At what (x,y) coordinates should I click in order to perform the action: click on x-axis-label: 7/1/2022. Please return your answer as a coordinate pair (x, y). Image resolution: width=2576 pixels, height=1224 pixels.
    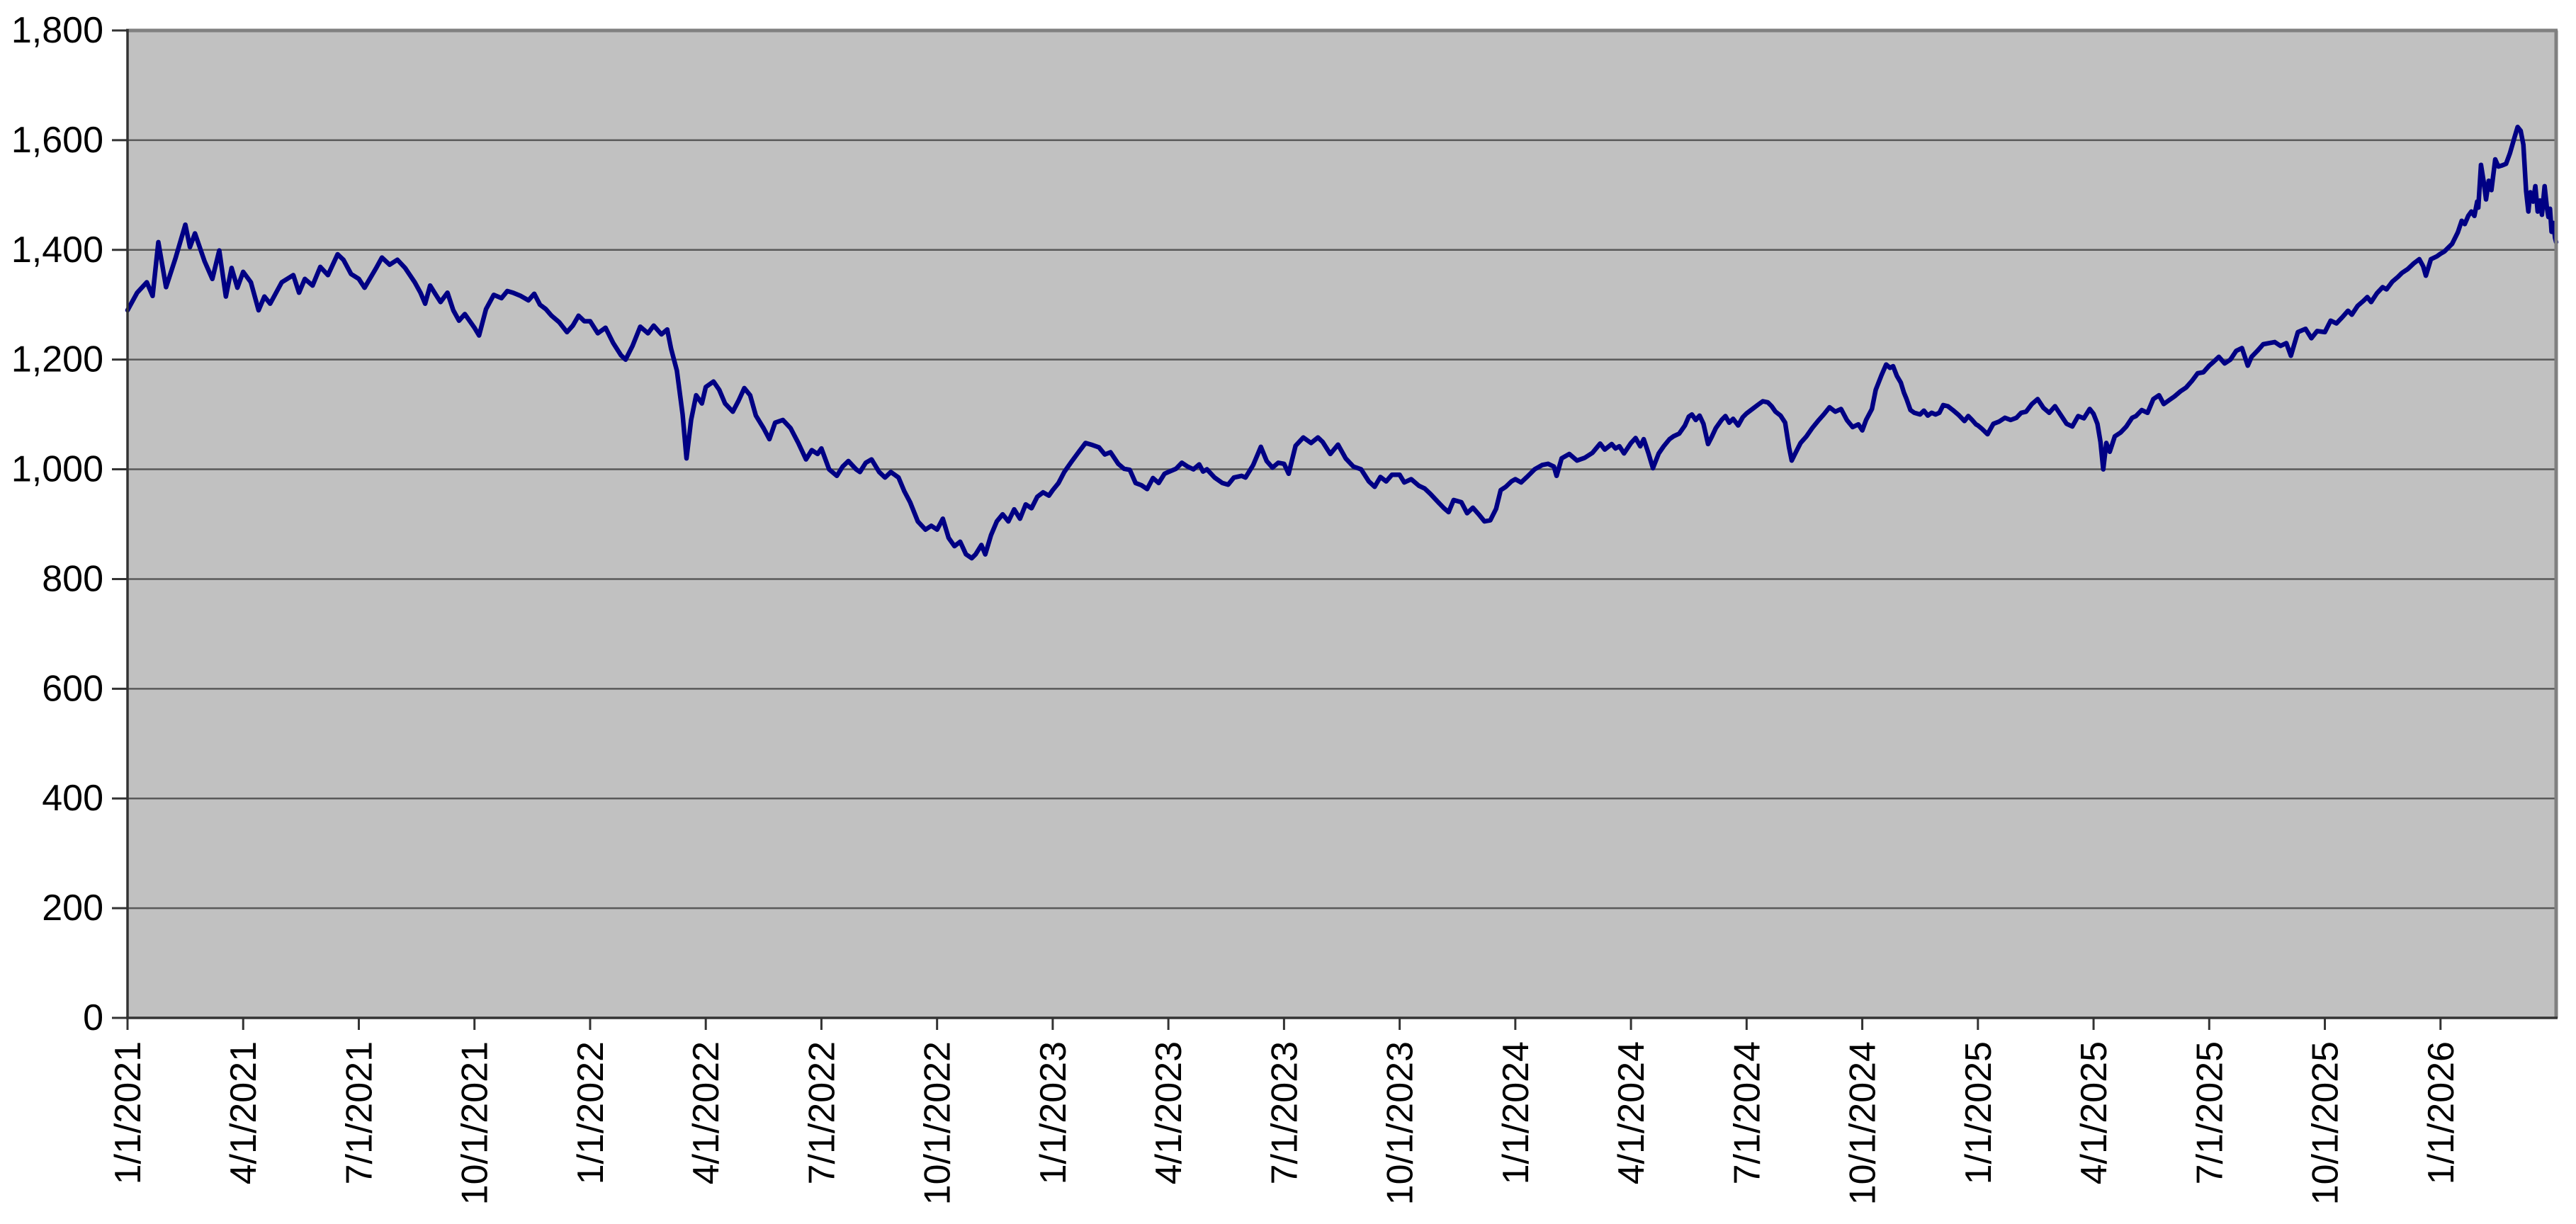
    Looking at the image, I should click on (822, 1113).